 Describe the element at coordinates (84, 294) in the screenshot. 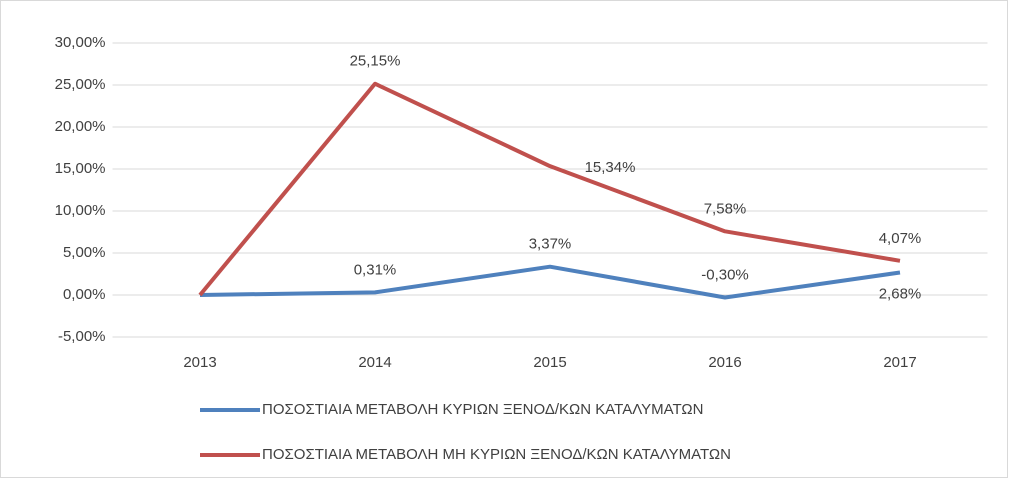

I see `y-tick-label: 0,00%` at that location.